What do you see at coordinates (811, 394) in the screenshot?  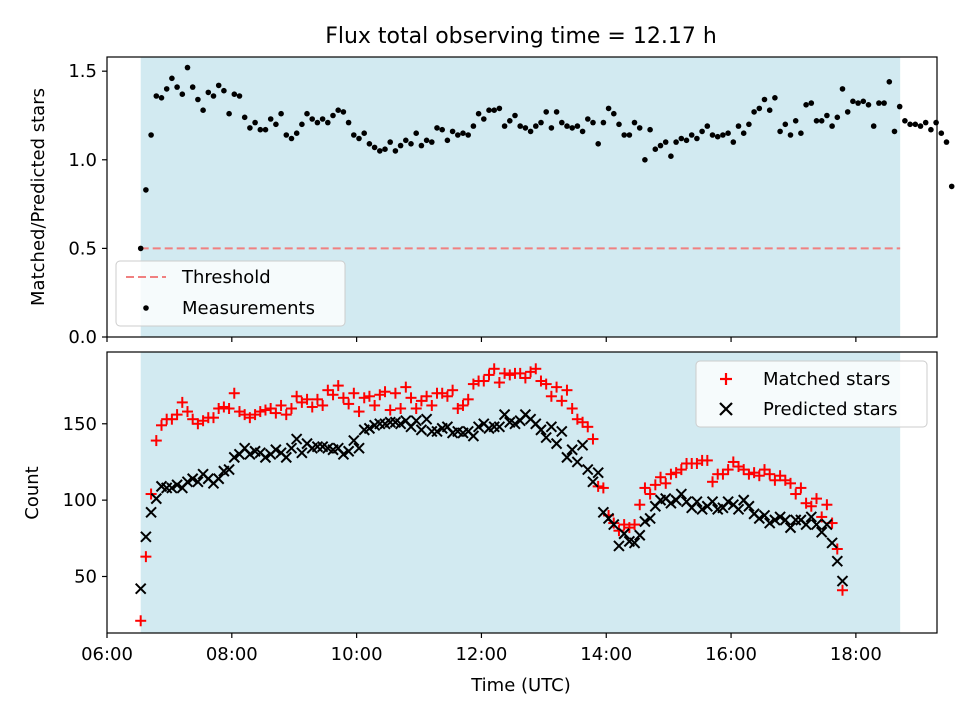 I see `bottom-legend-box` at bounding box center [811, 394].